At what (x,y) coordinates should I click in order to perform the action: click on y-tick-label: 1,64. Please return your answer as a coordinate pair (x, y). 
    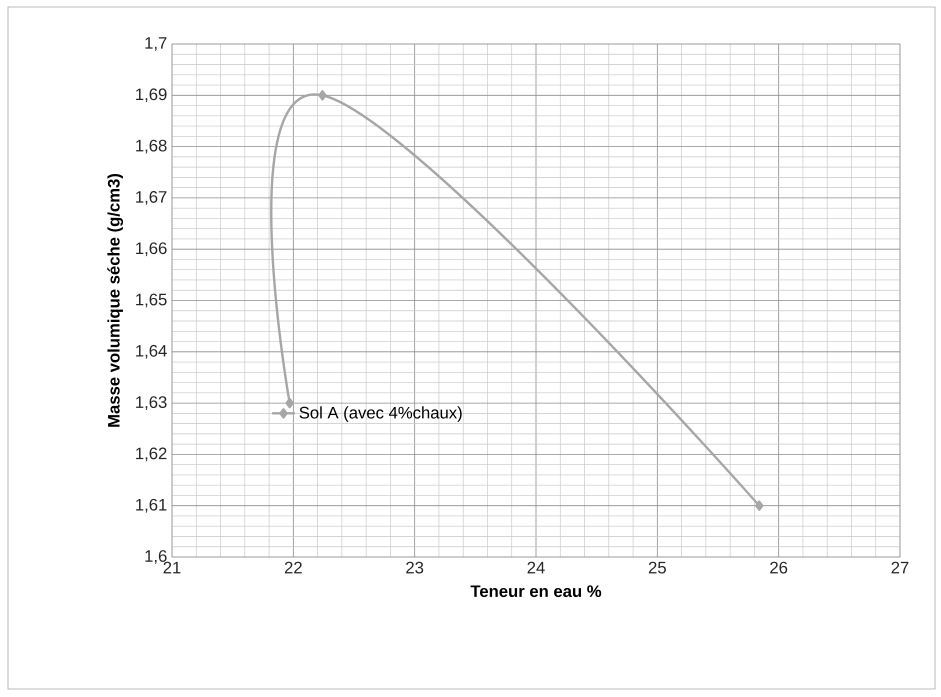
    Looking at the image, I should click on (151, 351).